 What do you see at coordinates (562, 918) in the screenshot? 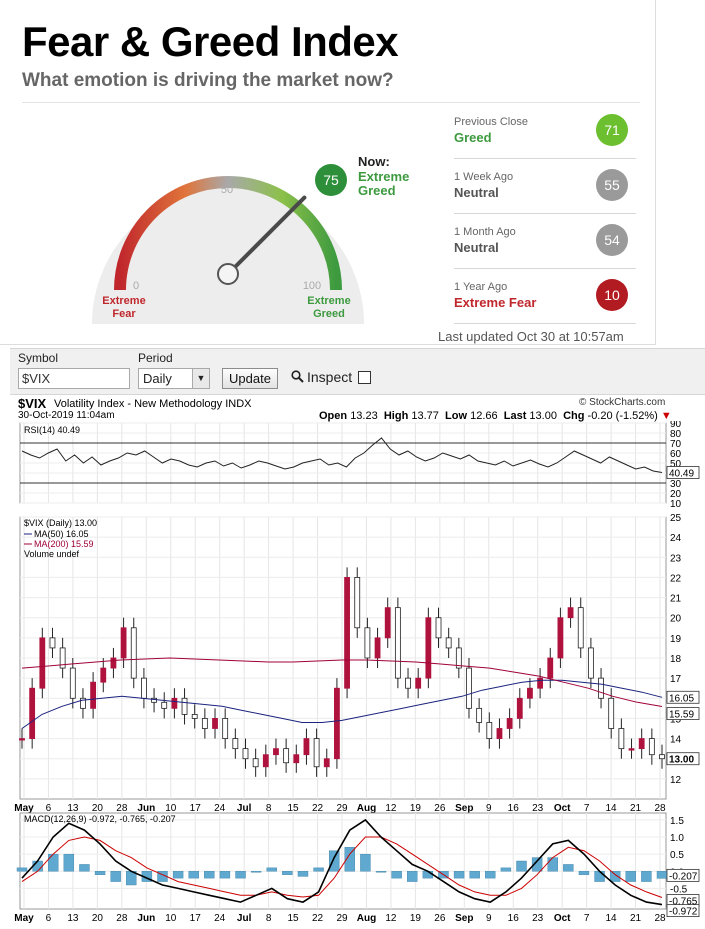
I see `x-tick-label: Oct` at bounding box center [562, 918].